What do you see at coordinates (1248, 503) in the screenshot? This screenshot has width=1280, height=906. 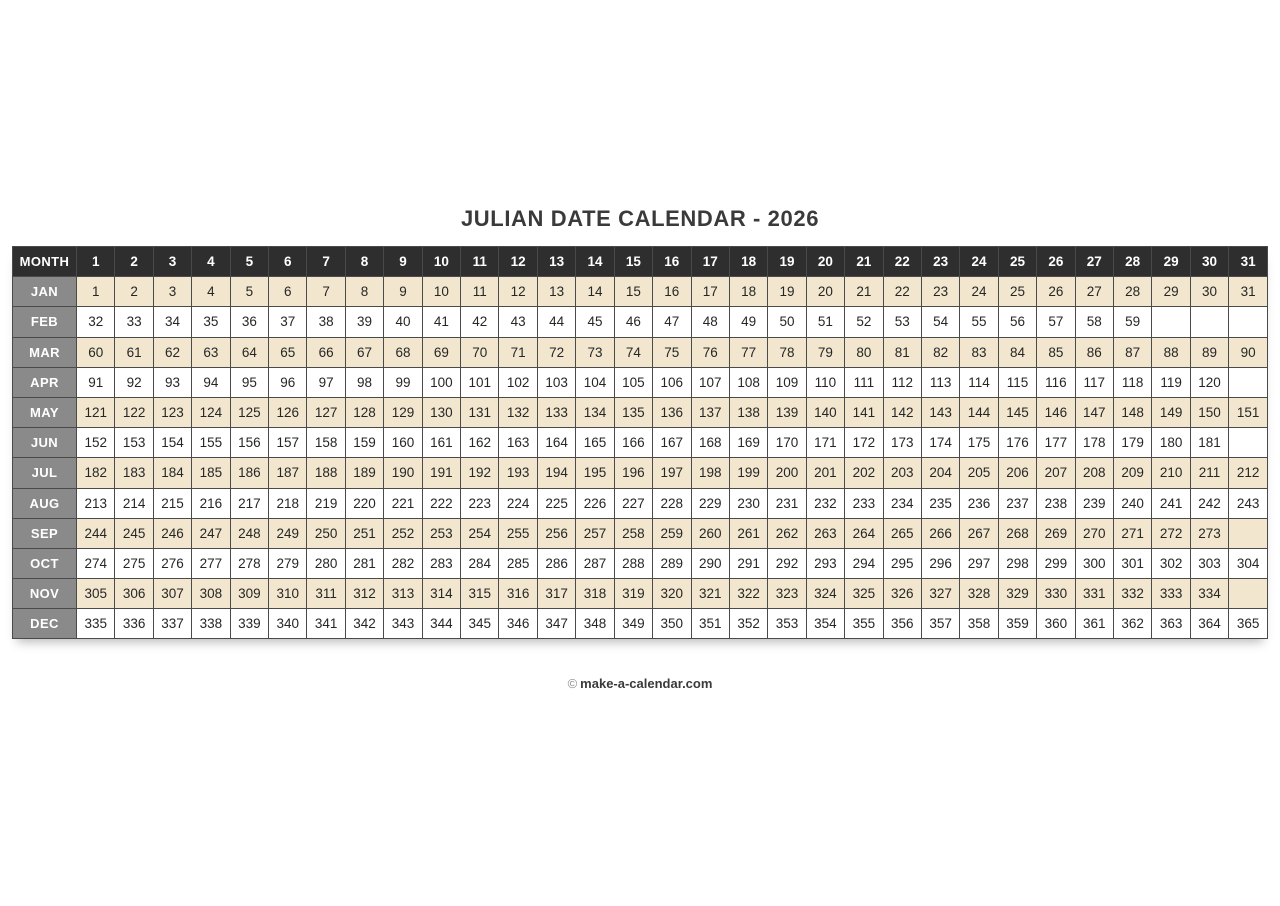 I see `julian-day-cell: 243` at bounding box center [1248, 503].